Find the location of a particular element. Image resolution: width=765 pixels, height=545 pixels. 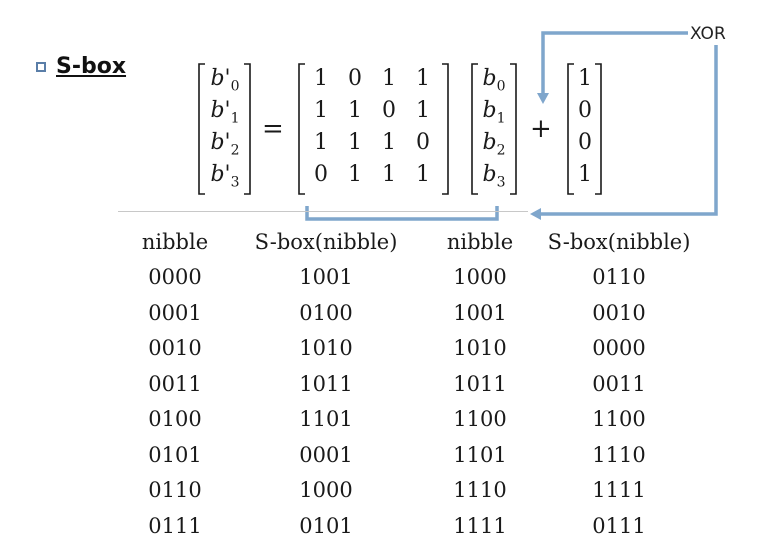

return-connector is located at coordinates (629, 130).